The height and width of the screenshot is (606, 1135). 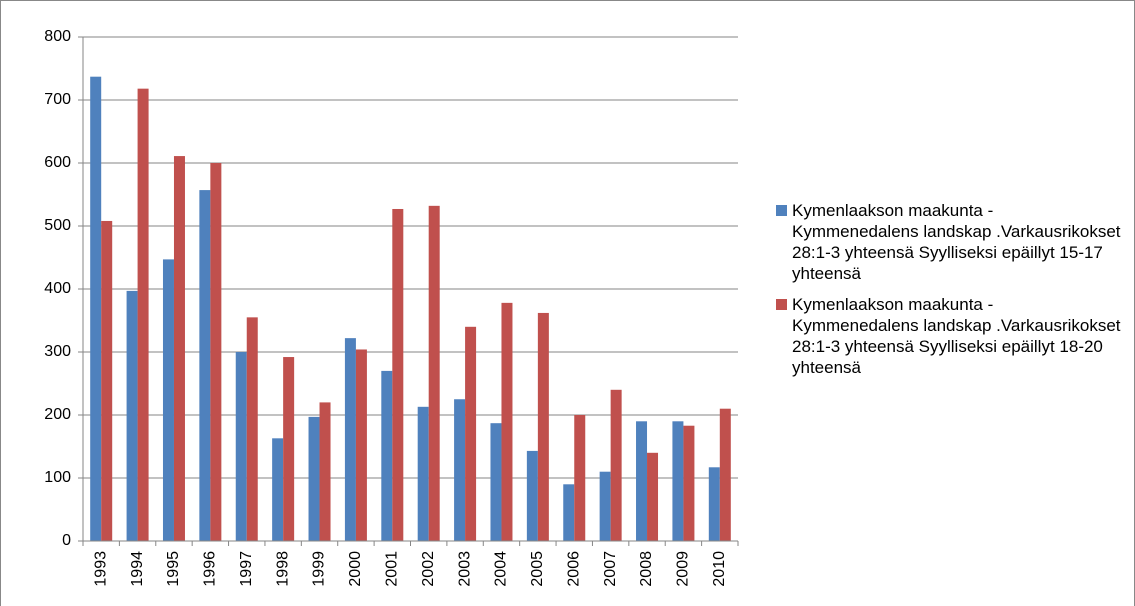 What do you see at coordinates (428, 569) in the screenshot?
I see `x-tick-label: 2002` at bounding box center [428, 569].